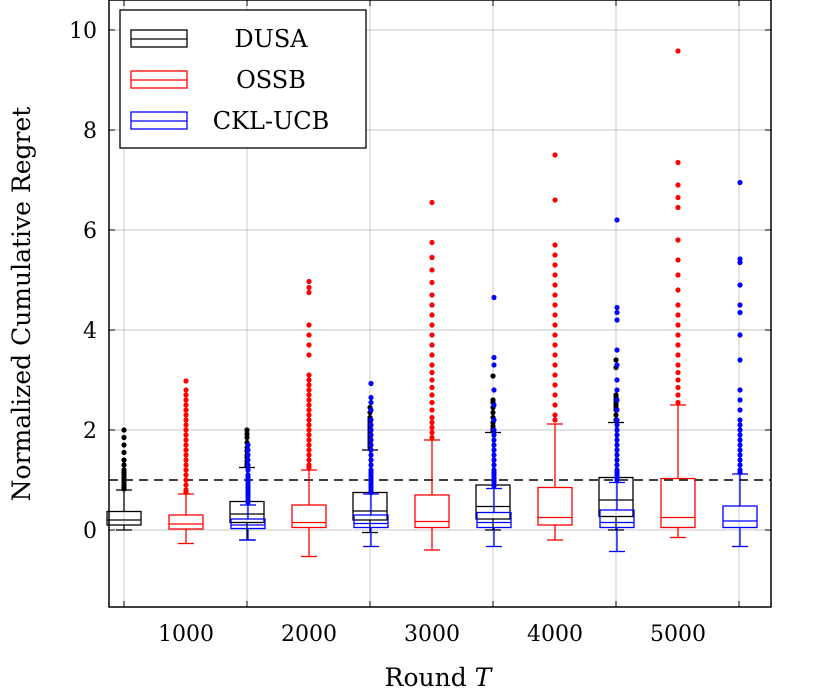 The image size is (830, 698). What do you see at coordinates (555, 634) in the screenshot?
I see `x-tick-label: 4000` at bounding box center [555, 634].